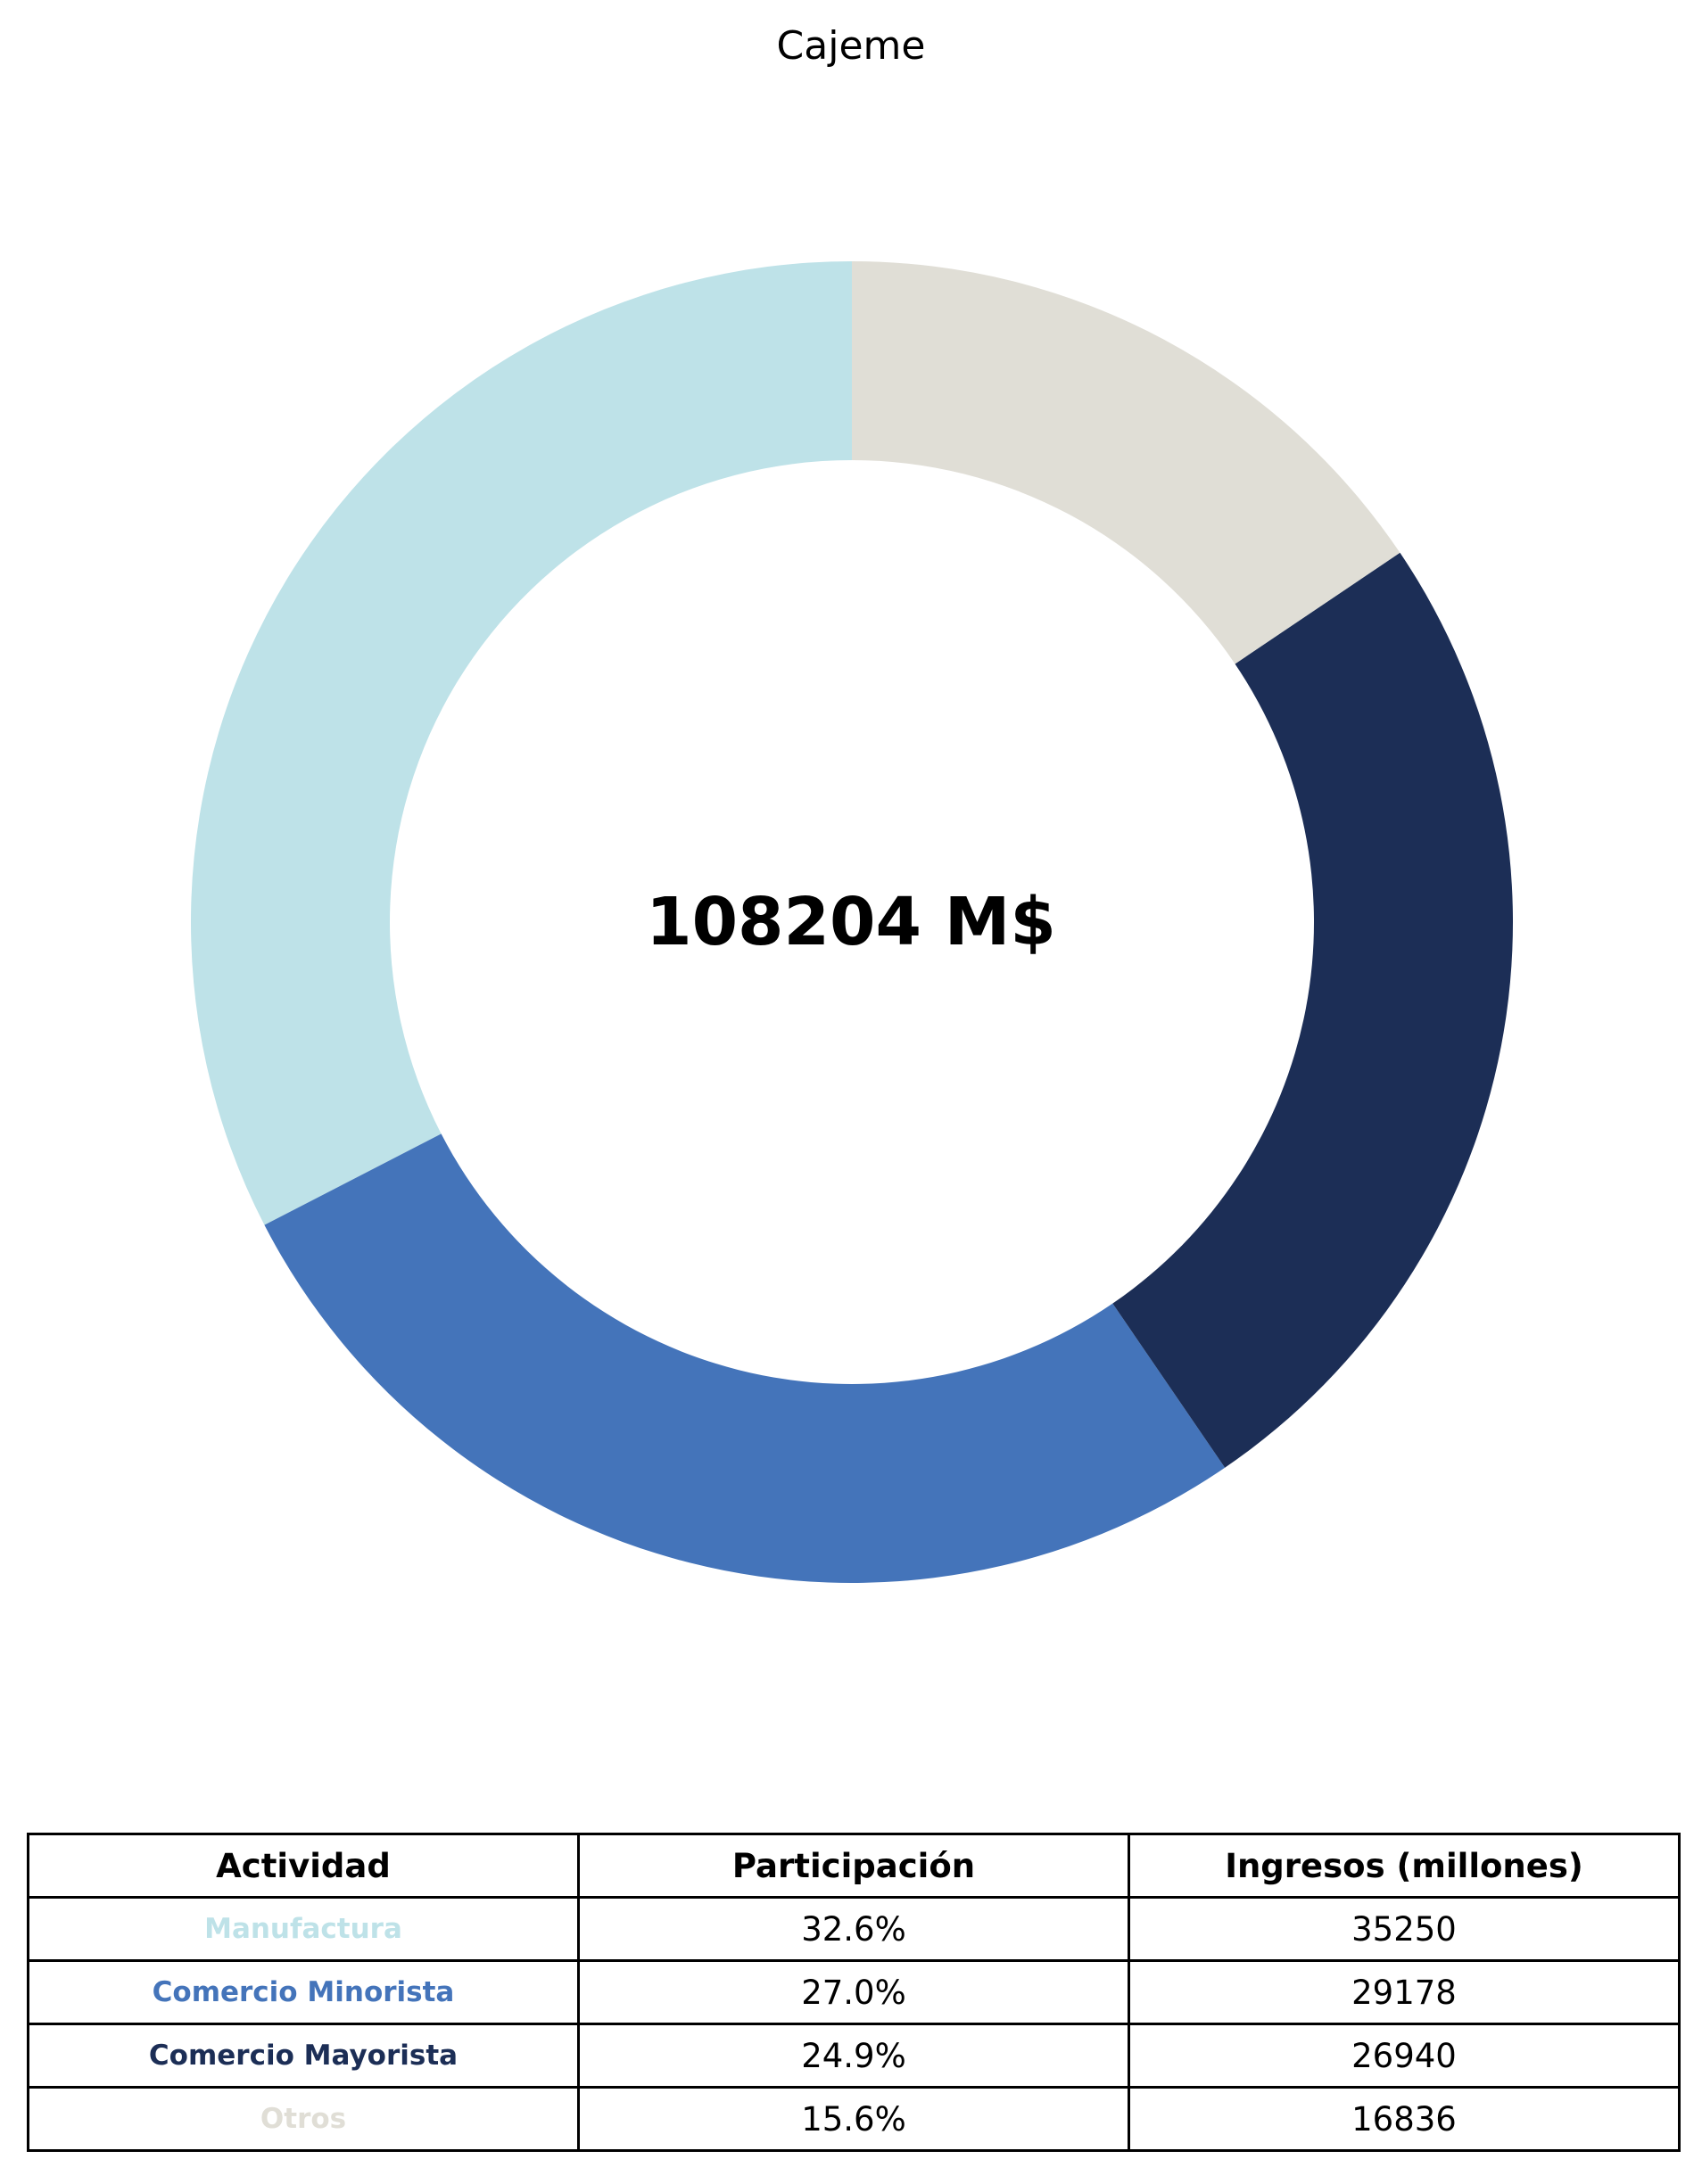  Describe the element at coordinates (303, 2056) in the screenshot. I see `row-label: Comercio Mayorista` at that location.